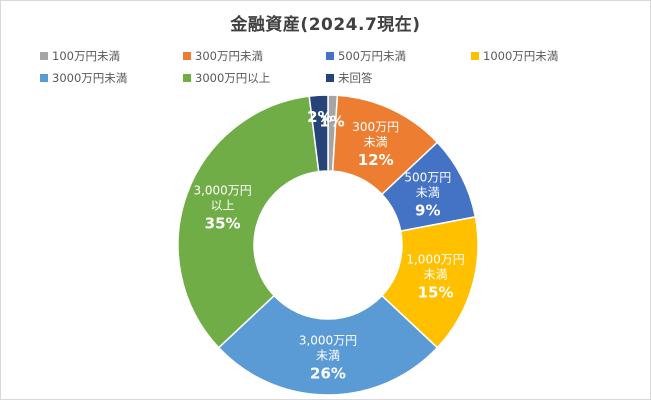  Describe the element at coordinates (90, 78) in the screenshot. I see `legend-label: 3000万円未満` at that location.